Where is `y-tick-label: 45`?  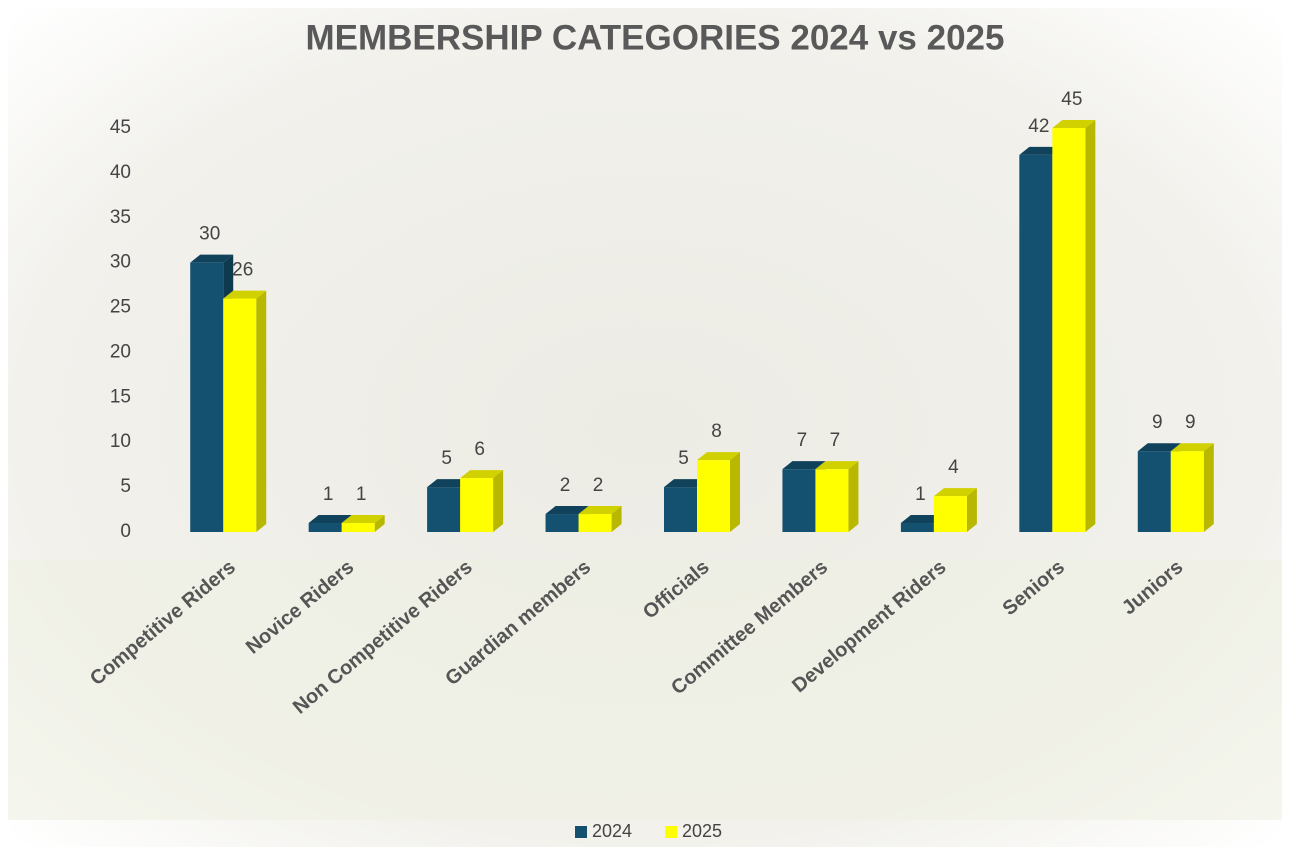 y-tick-label: 45 is located at coordinates (120, 127).